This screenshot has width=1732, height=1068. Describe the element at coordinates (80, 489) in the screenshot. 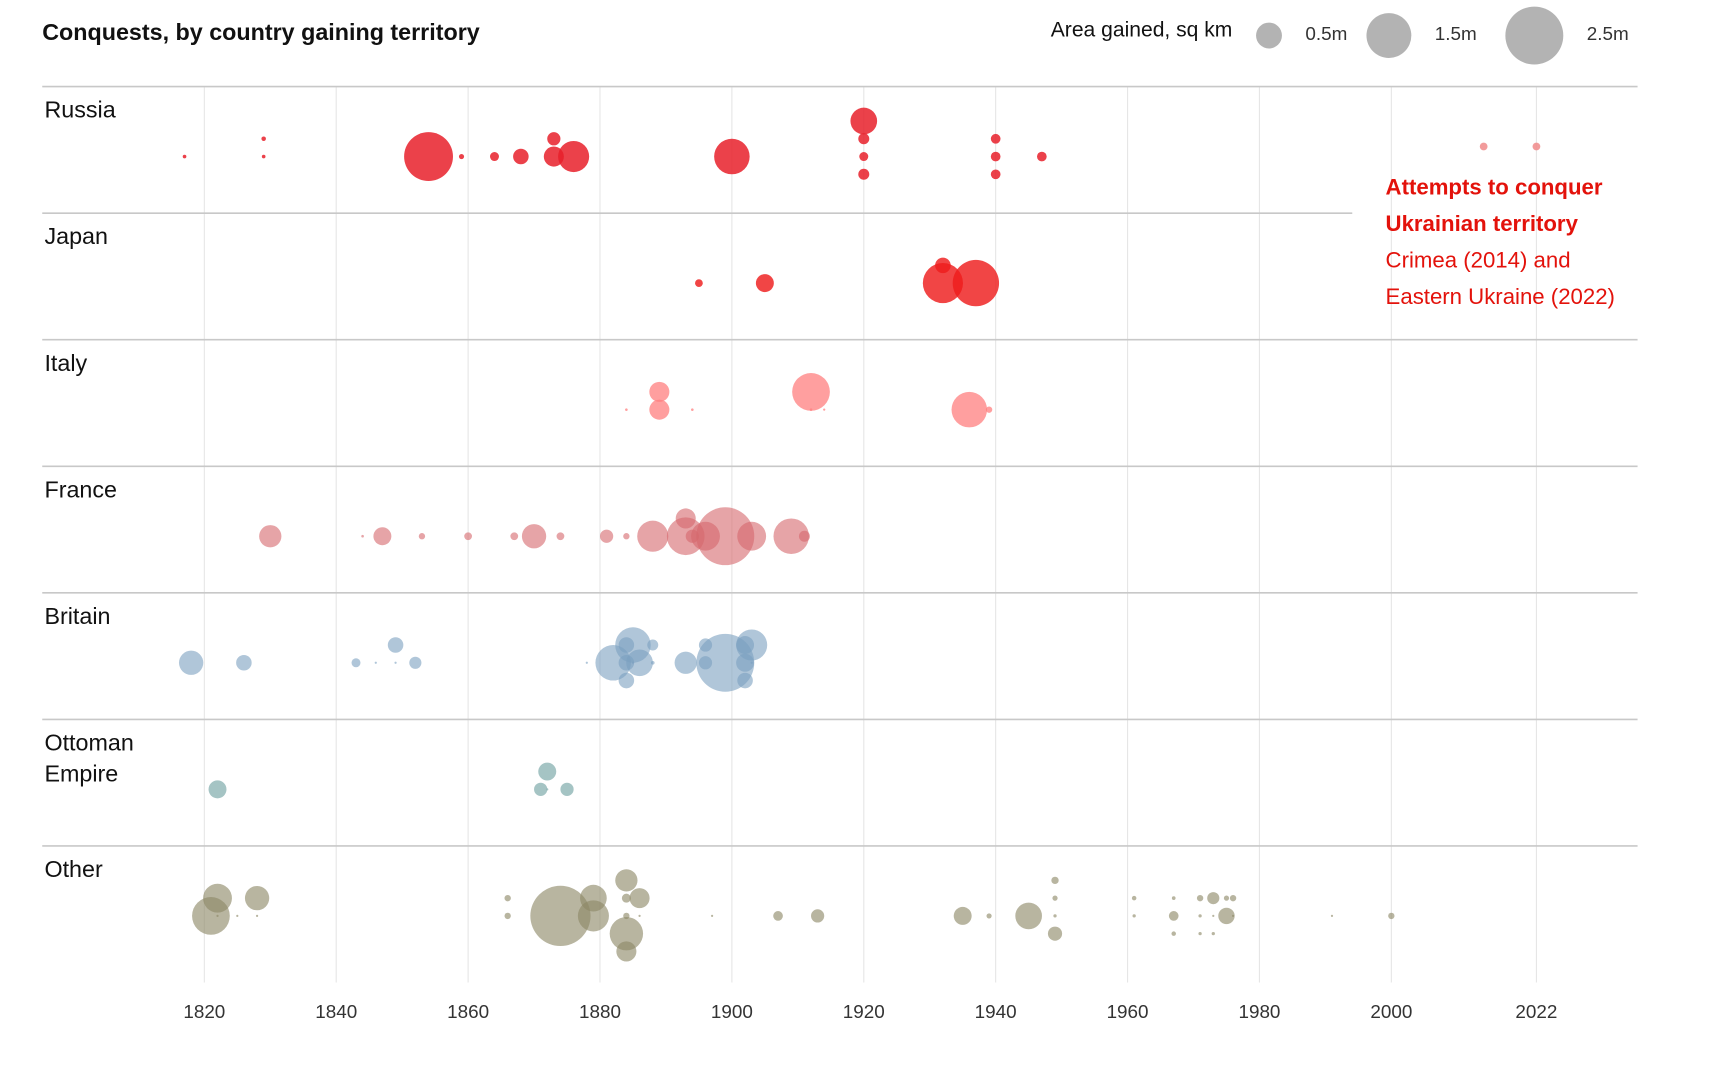

I see `row-label: France` at that location.